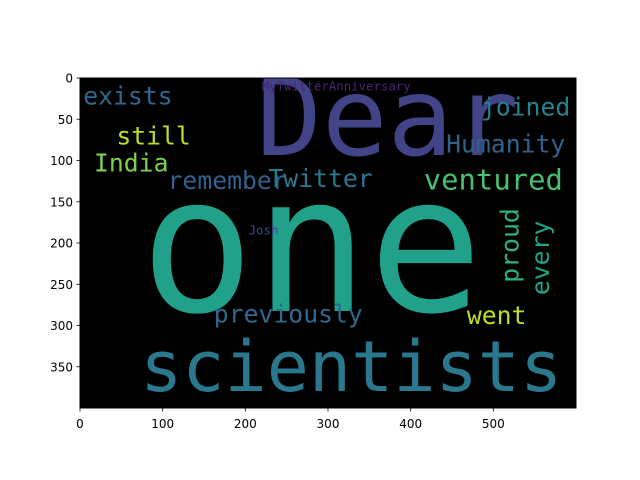 This screenshot has width=640, height=480. Describe the element at coordinates (387, 117) in the screenshot. I see `word-dear: Dear` at that location.